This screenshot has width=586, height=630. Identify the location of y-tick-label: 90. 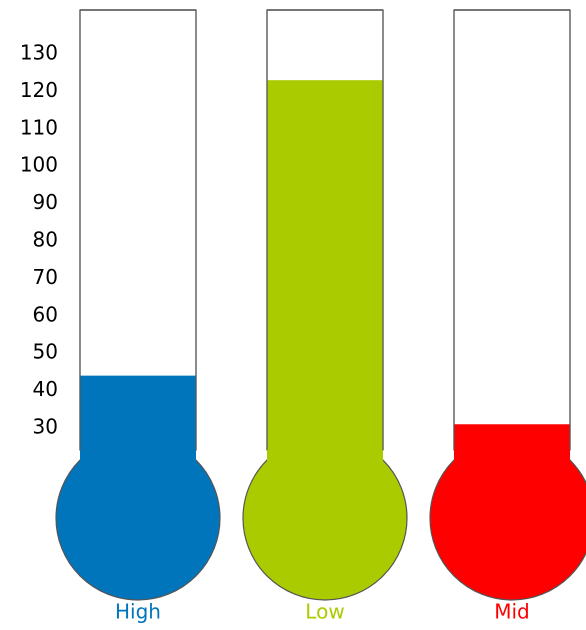
(45, 202).